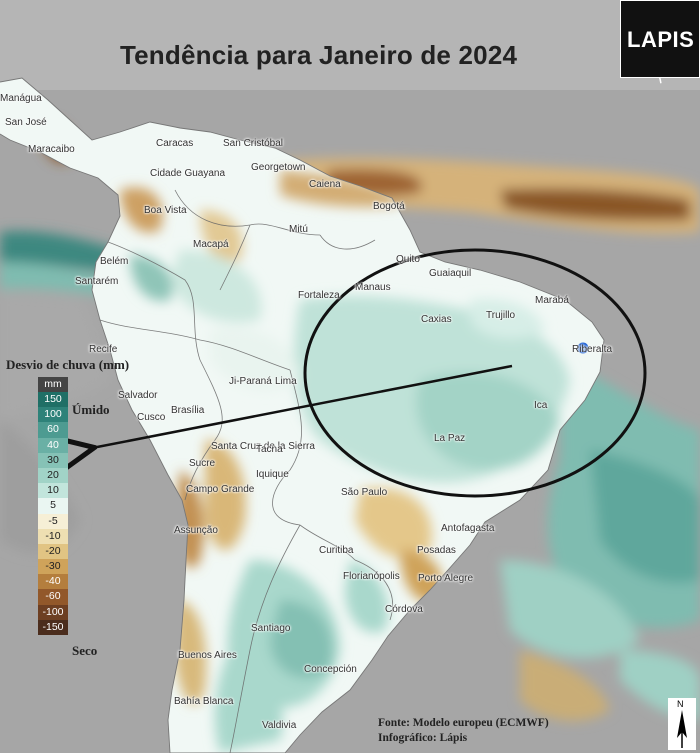 The image size is (700, 753). I want to click on city-label: Riberalta, so click(592, 349).